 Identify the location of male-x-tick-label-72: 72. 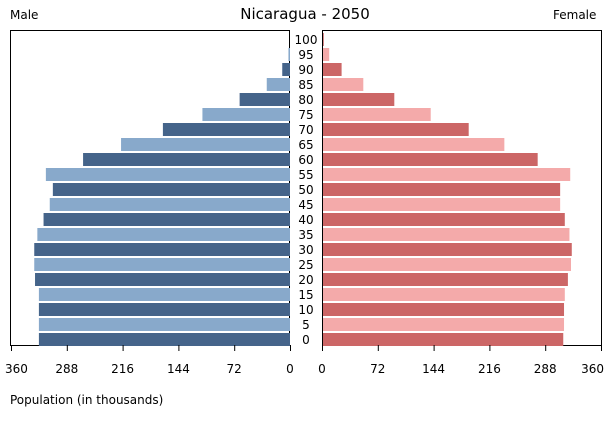
(234, 369).